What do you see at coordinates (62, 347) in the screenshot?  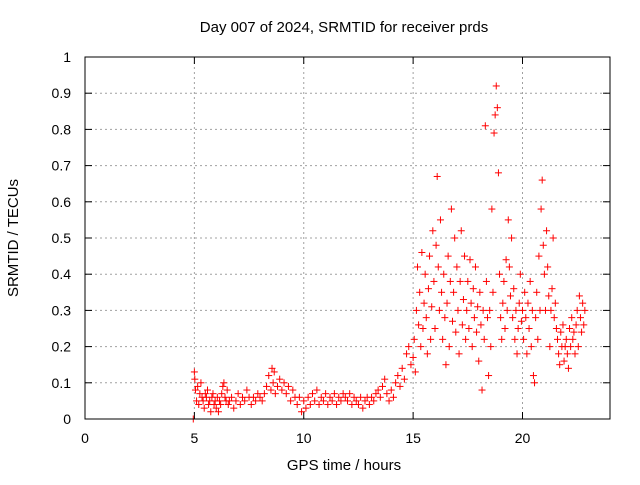 I see `y-tick-label: 0.2` at bounding box center [62, 347].